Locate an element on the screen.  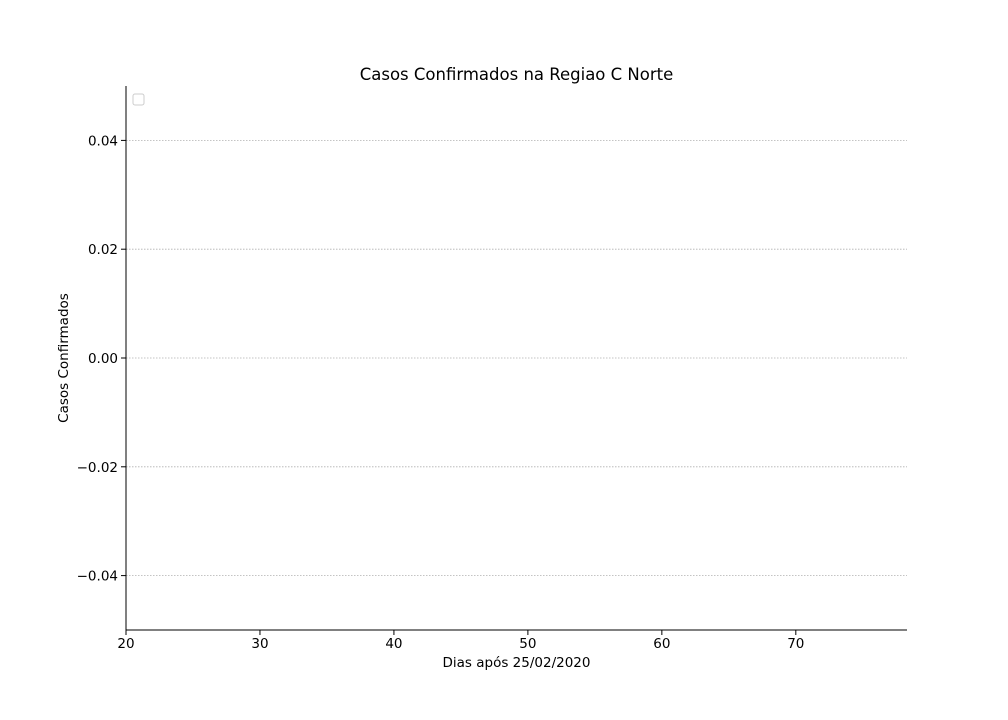
x-axis-label: Dias após 25/02/2020 is located at coordinates (517, 663).